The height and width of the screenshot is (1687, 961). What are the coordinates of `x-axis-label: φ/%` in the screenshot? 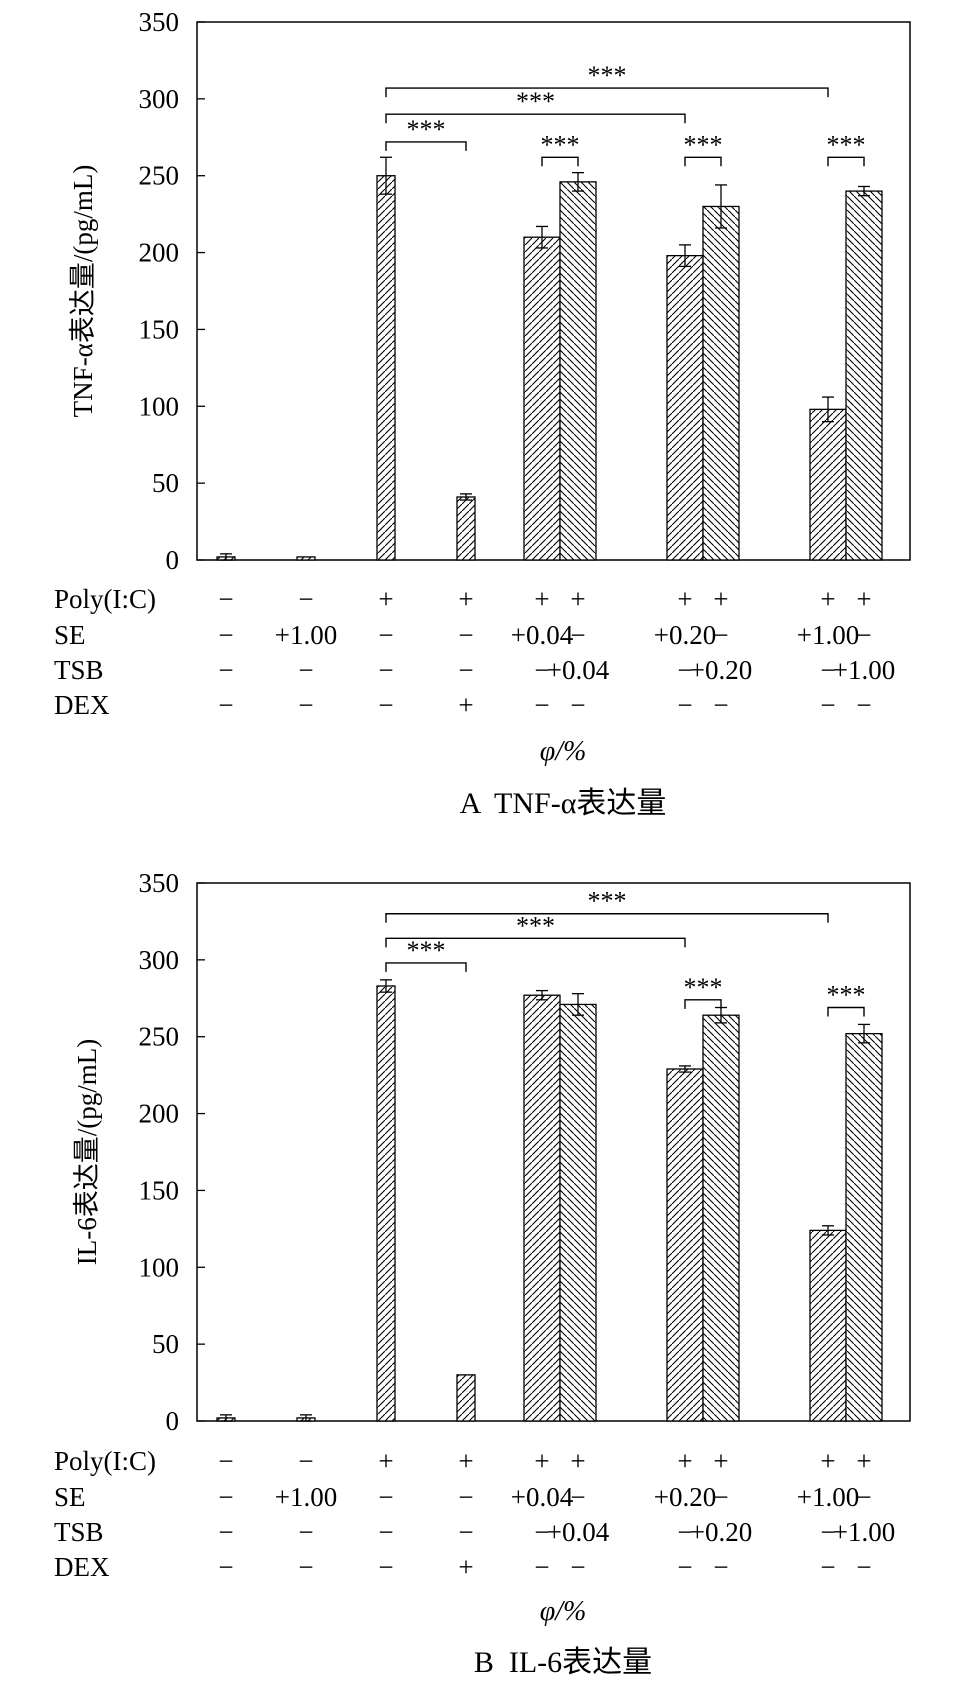 It's located at (563, 751).